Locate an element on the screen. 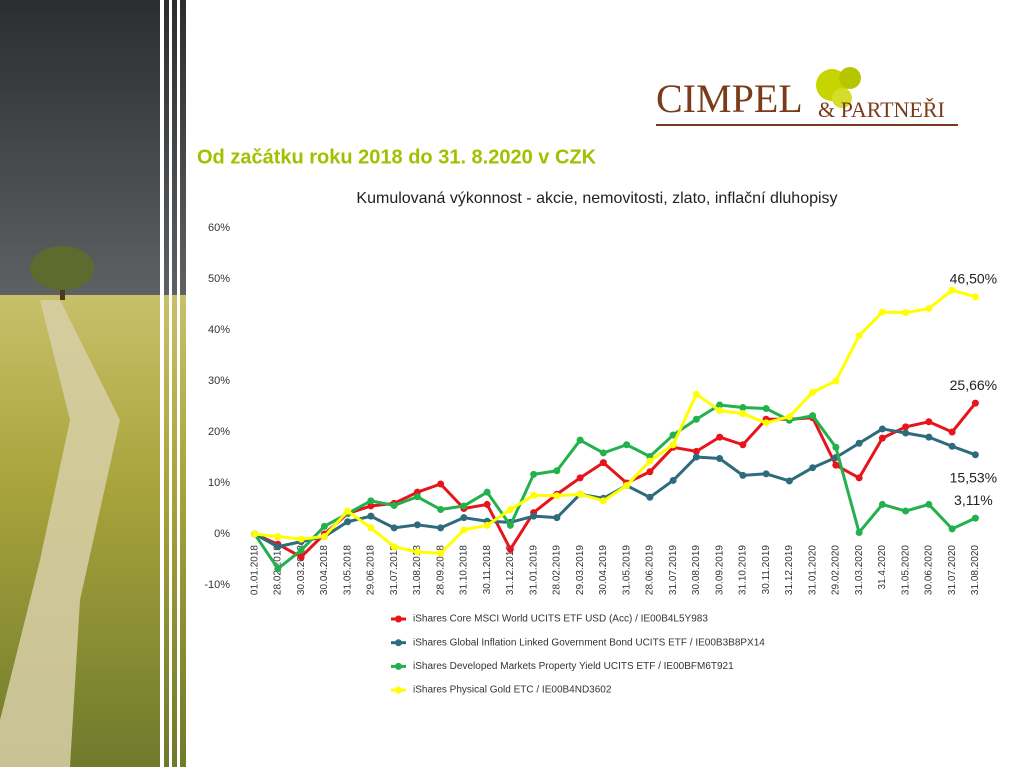  y-tick-label: 20% is located at coordinates (219, 432).